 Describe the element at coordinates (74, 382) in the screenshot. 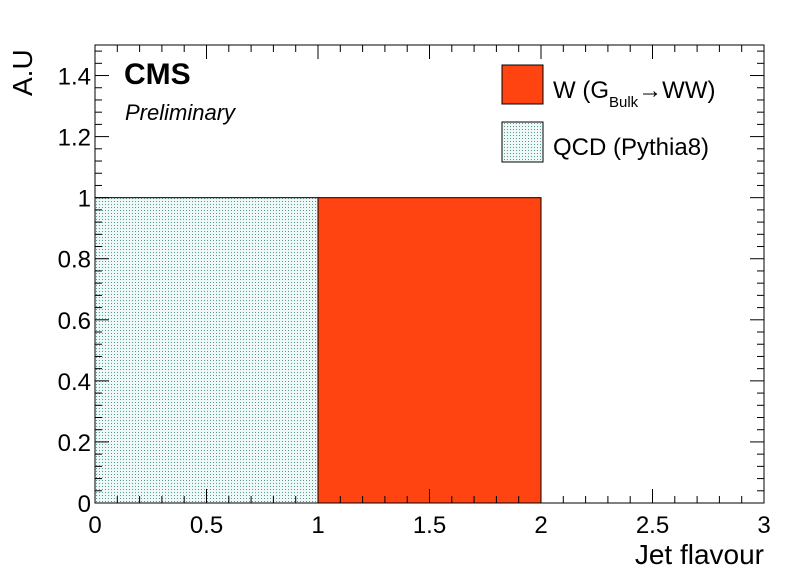

I see `y-tick-label: 0.4` at that location.